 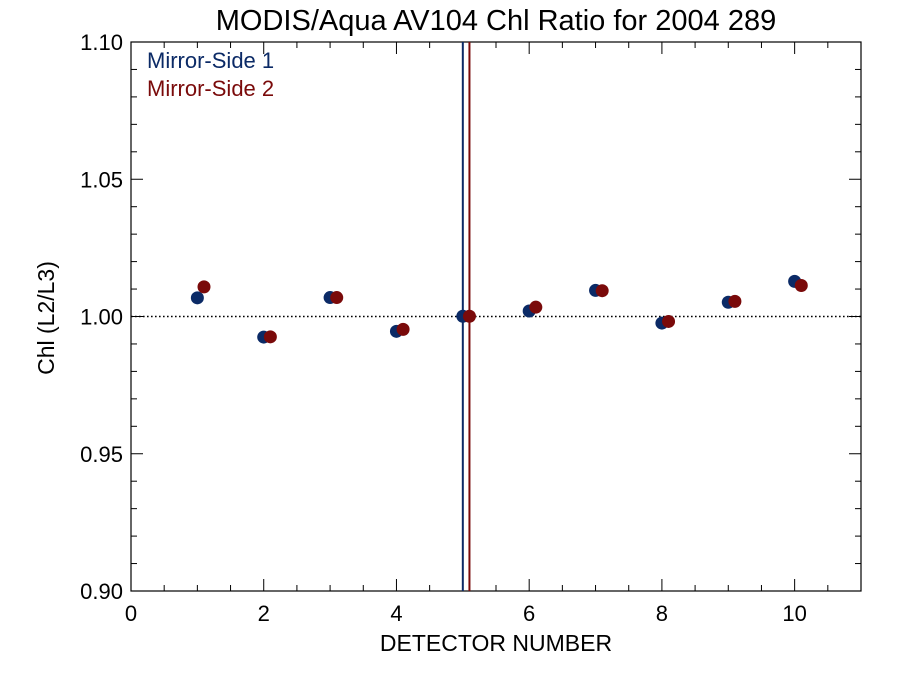 I want to click on x-axis-label: DETECTOR NUMBER, so click(x=496, y=643).